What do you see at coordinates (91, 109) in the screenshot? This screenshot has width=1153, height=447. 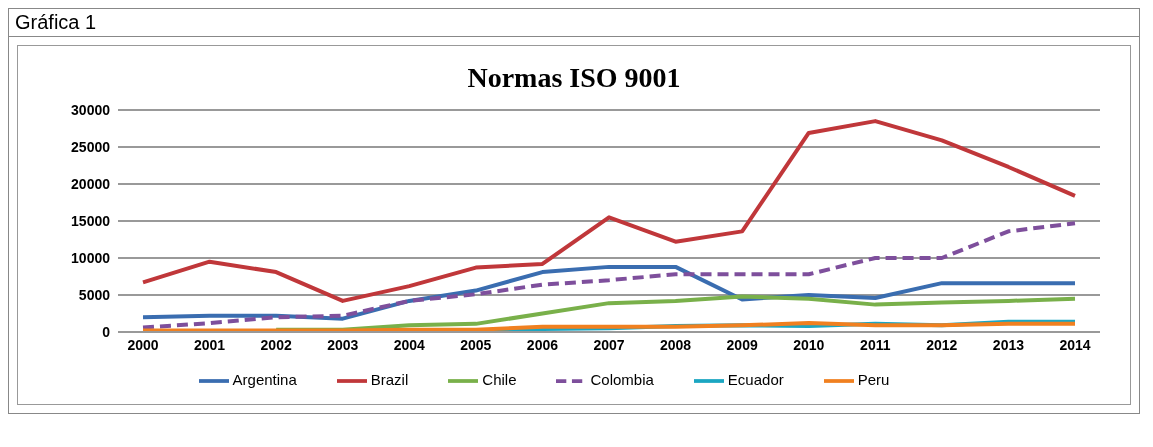 I see `y-tick-label: 30000` at bounding box center [91, 109].